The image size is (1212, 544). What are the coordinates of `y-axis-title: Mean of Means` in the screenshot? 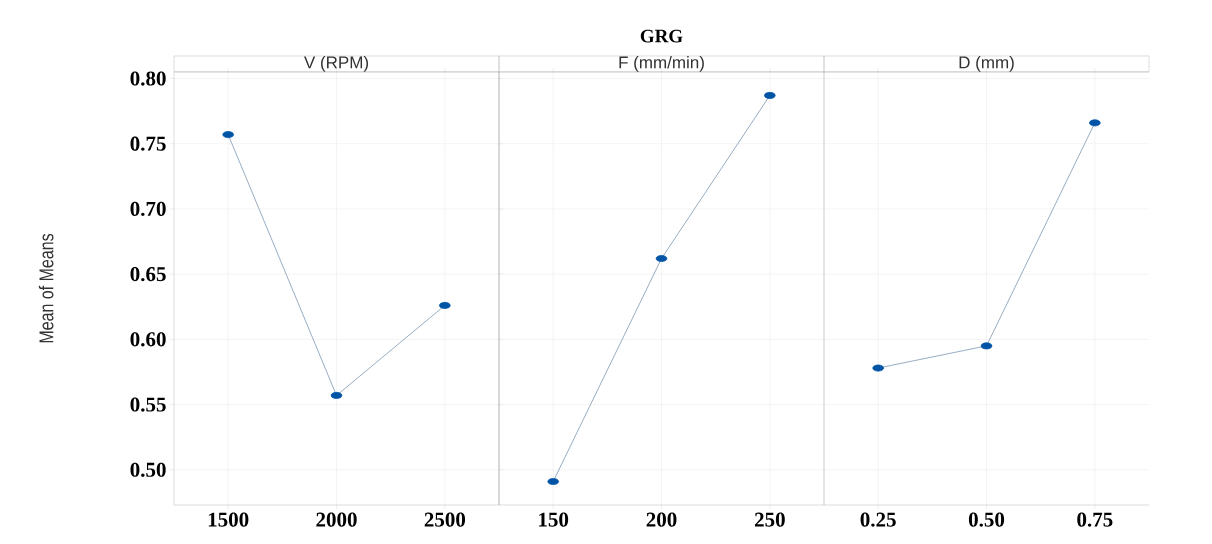 It's located at (46, 288).